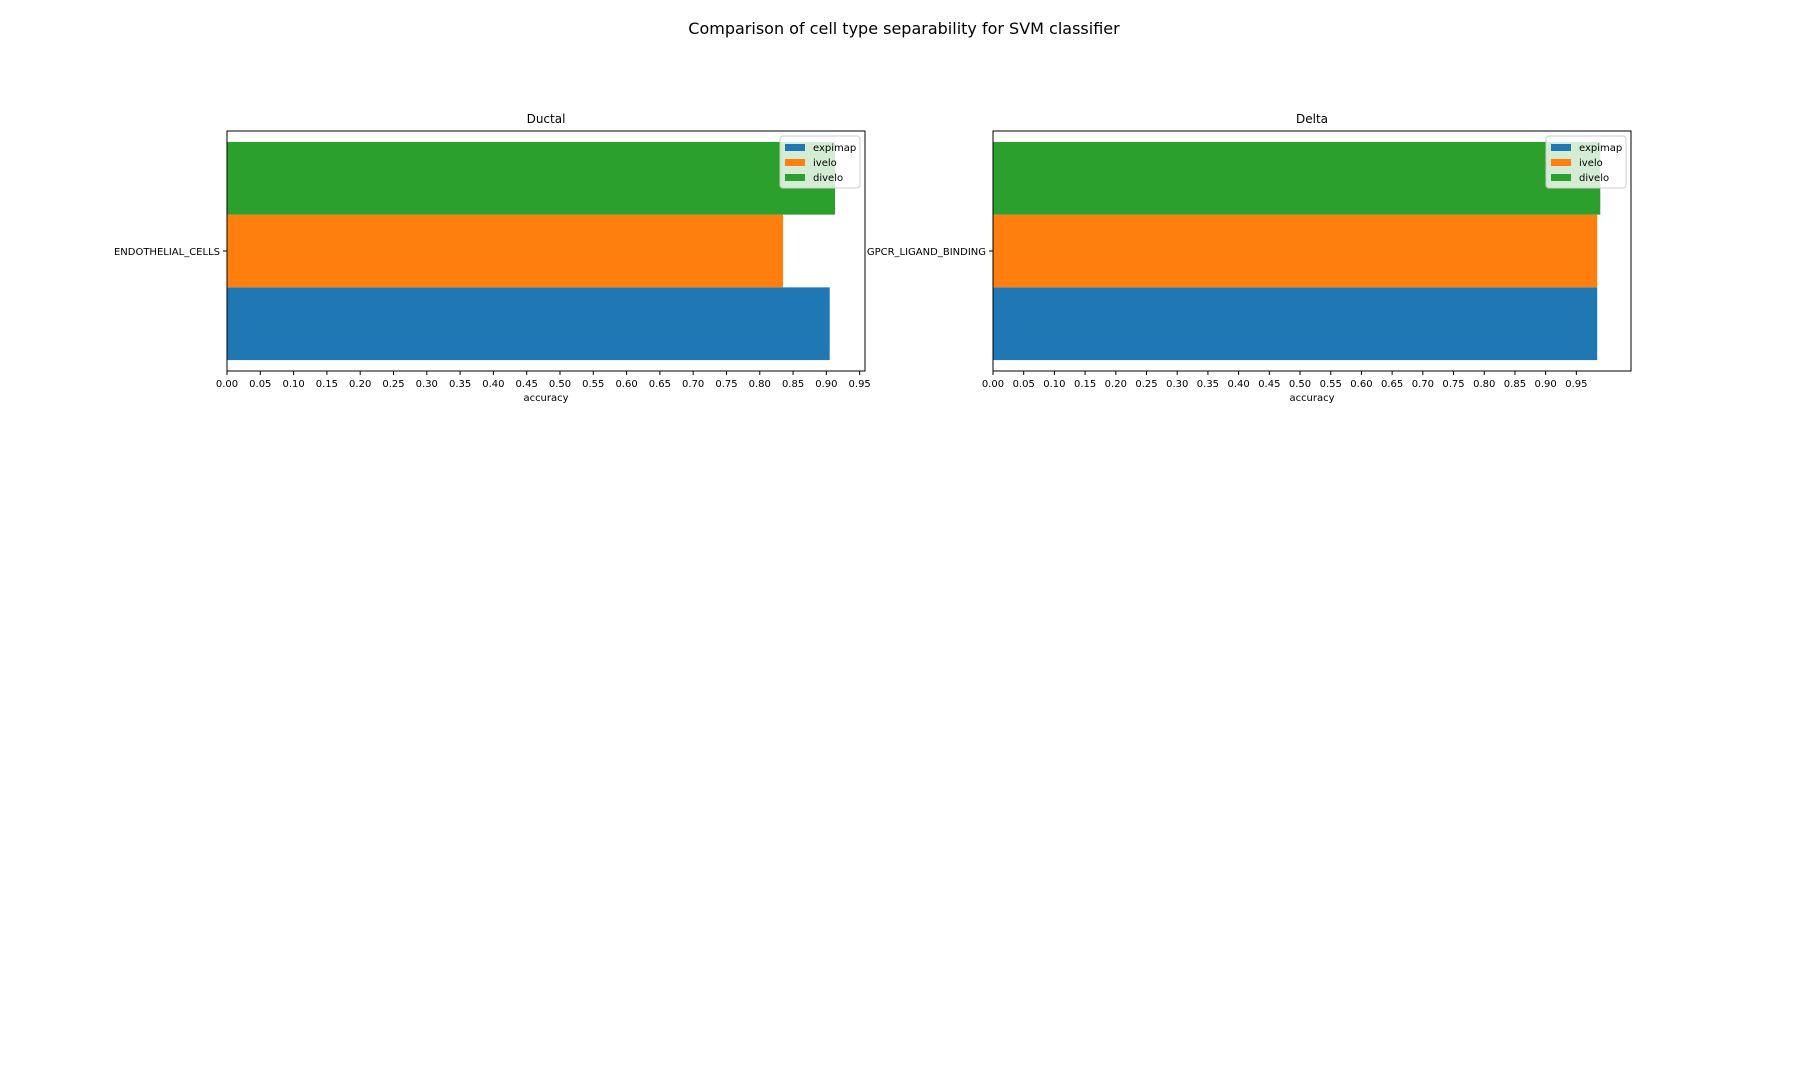 This screenshot has width=1800, height=1080. What do you see at coordinates (167, 252) in the screenshot?
I see `y-tick-label: ENDOTHELIAL_CELLS` at bounding box center [167, 252].